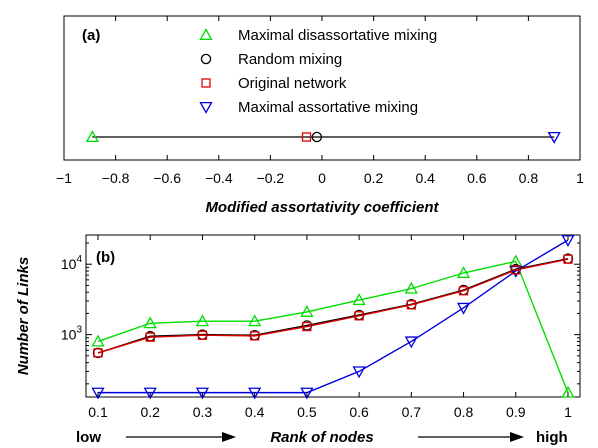 The height and width of the screenshot is (448, 598). What do you see at coordinates (328, 107) in the screenshot?
I see `legend-entry: Maximal assortative mixing` at bounding box center [328, 107].